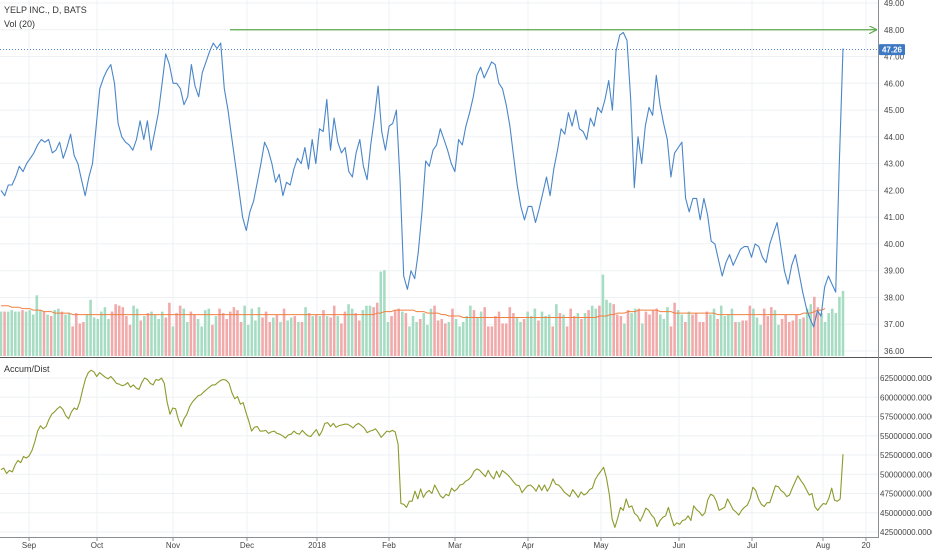  What do you see at coordinates (894, 137) in the screenshot?
I see `price-tick-label: 44.00` at bounding box center [894, 137].